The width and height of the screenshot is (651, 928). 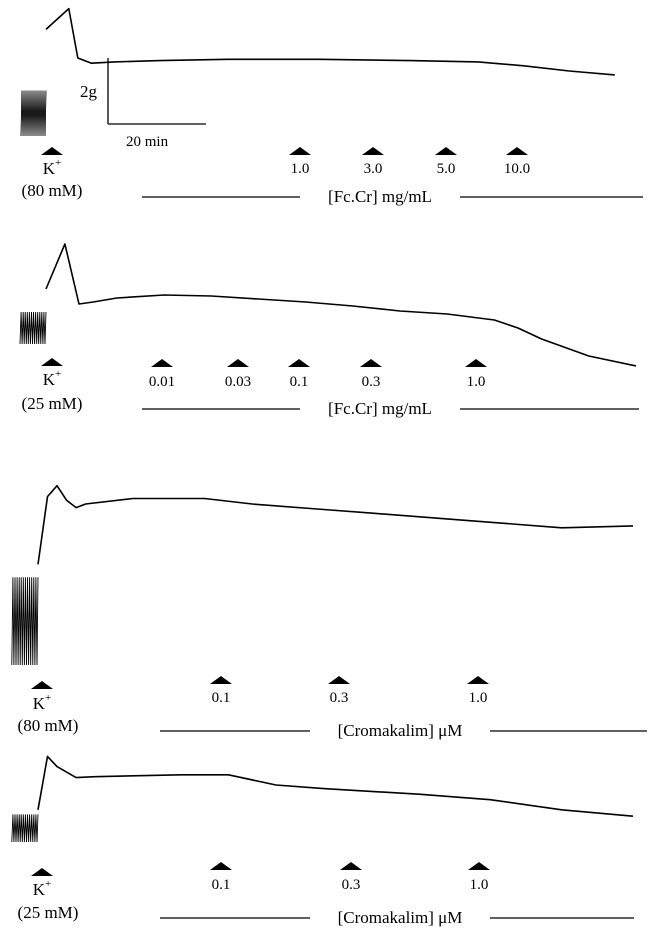 What do you see at coordinates (238, 382) in the screenshot?
I see `dose-label: 0.03` at bounding box center [238, 382].